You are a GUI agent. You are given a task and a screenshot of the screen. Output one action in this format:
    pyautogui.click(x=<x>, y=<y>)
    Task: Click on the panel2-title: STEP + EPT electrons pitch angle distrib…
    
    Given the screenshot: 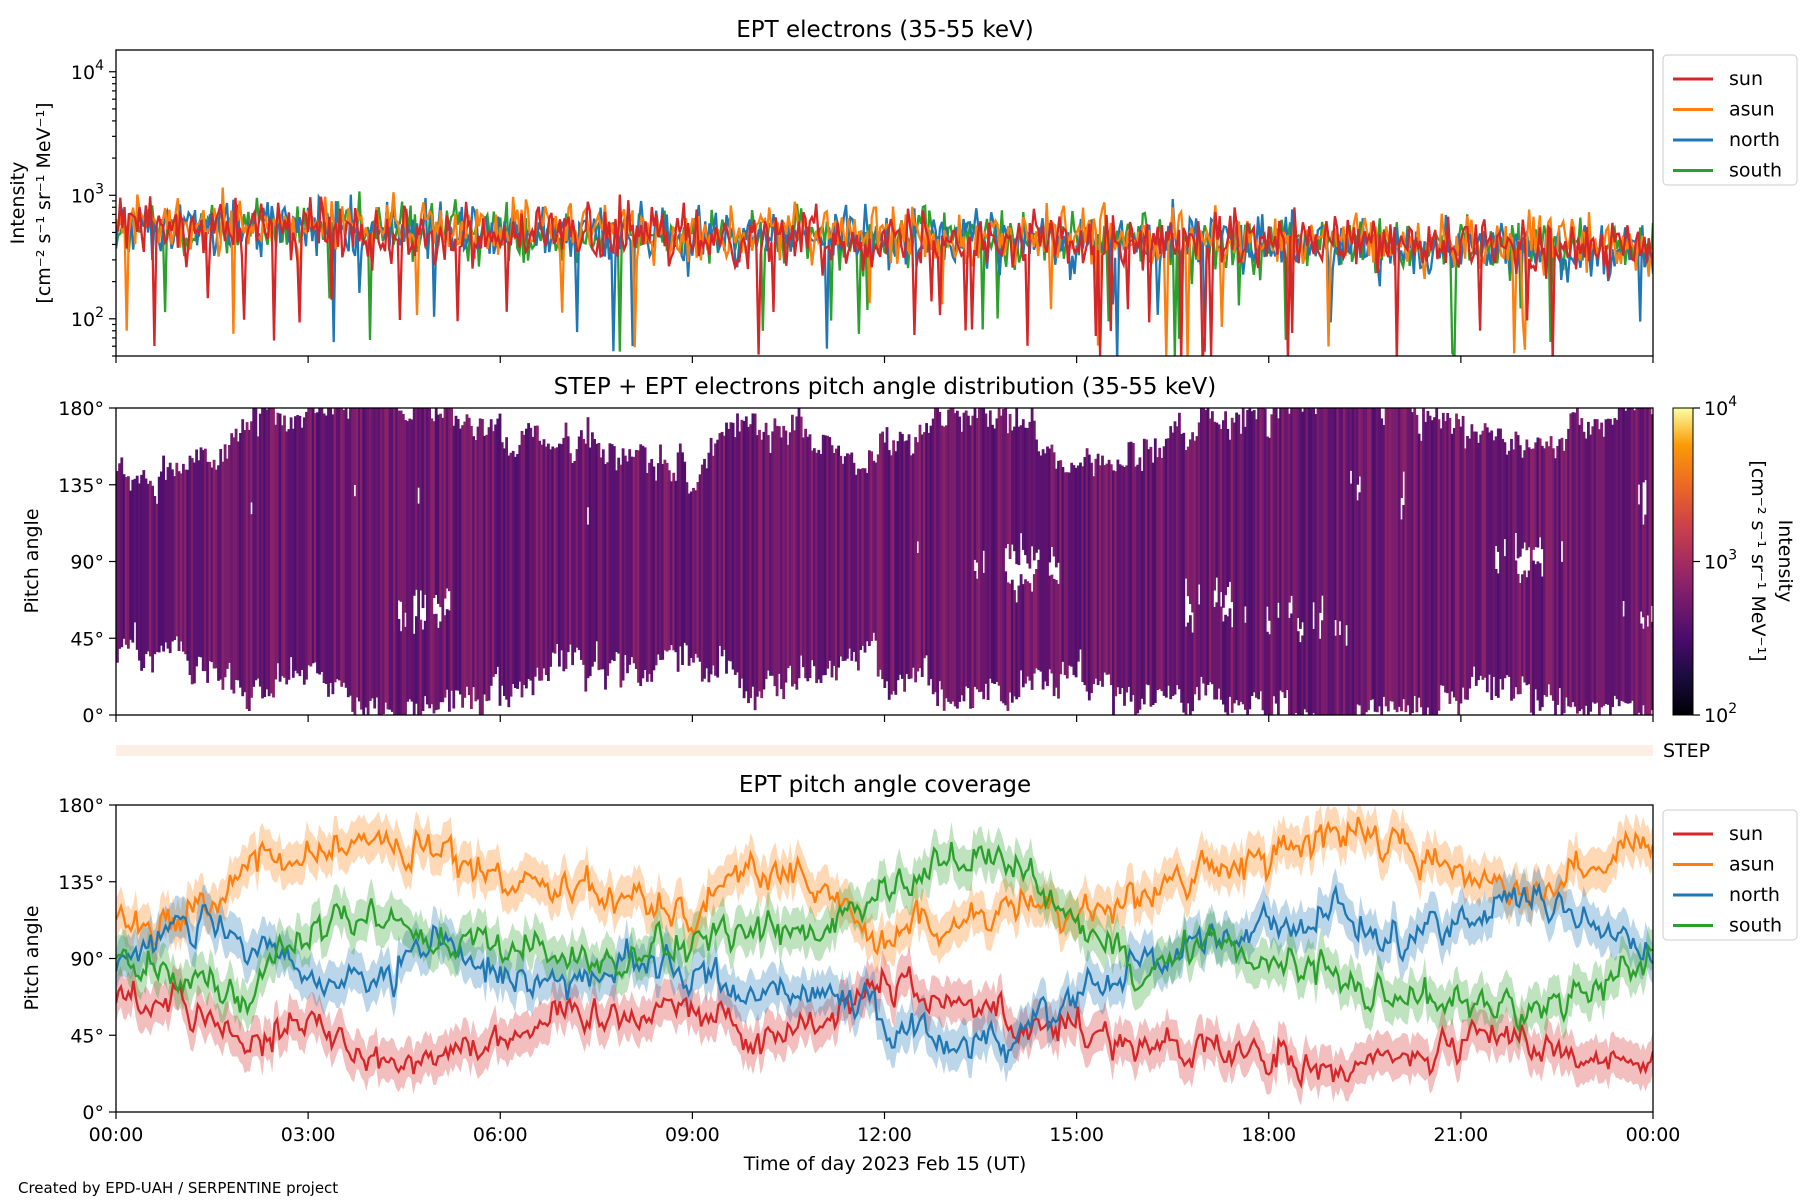 What is the action you would take?
    pyautogui.click(x=885, y=387)
    